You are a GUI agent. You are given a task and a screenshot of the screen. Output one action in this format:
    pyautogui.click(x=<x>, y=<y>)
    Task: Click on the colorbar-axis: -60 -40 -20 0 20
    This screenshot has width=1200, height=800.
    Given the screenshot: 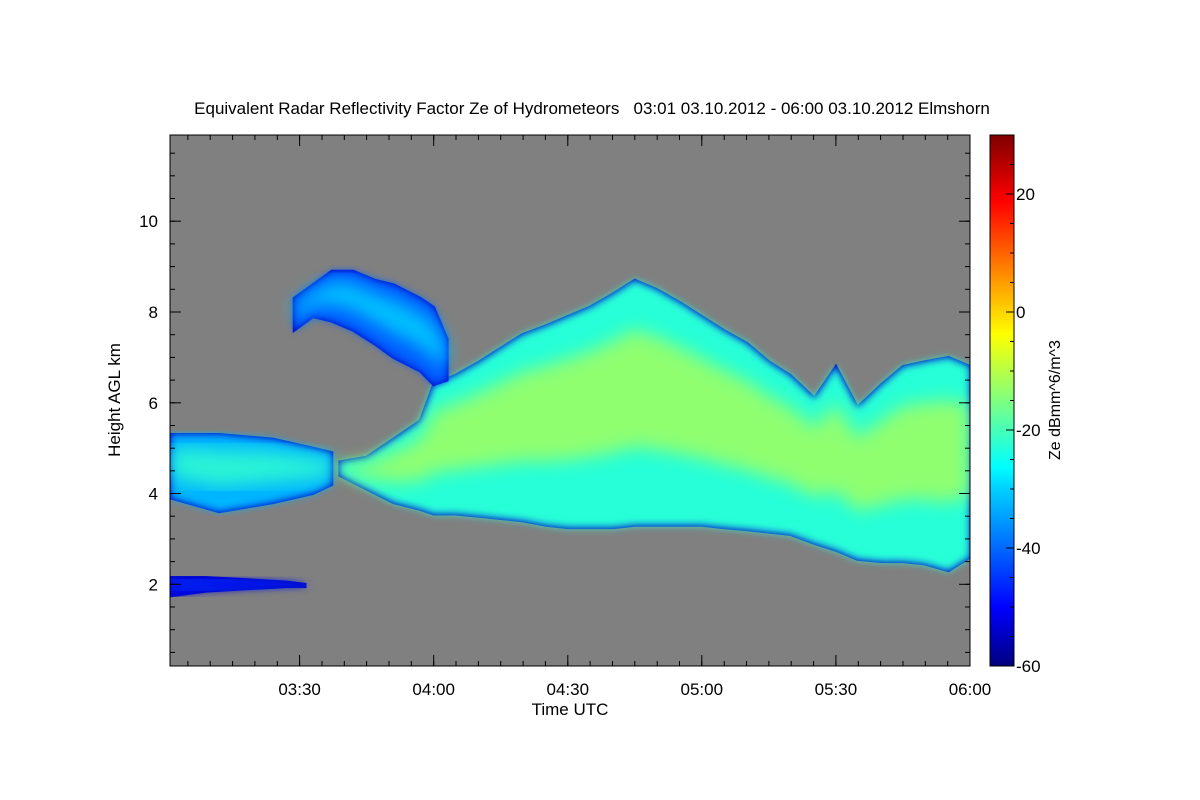 What is the action you would take?
    pyautogui.click(x=1023, y=405)
    